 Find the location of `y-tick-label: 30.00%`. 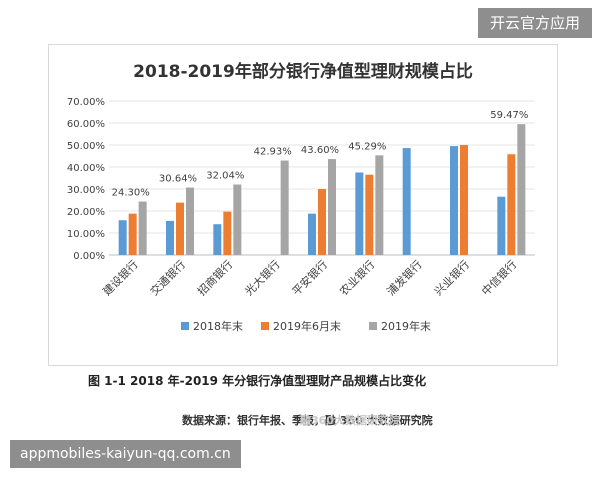

y-tick-label: 30.00% is located at coordinates (86, 190).